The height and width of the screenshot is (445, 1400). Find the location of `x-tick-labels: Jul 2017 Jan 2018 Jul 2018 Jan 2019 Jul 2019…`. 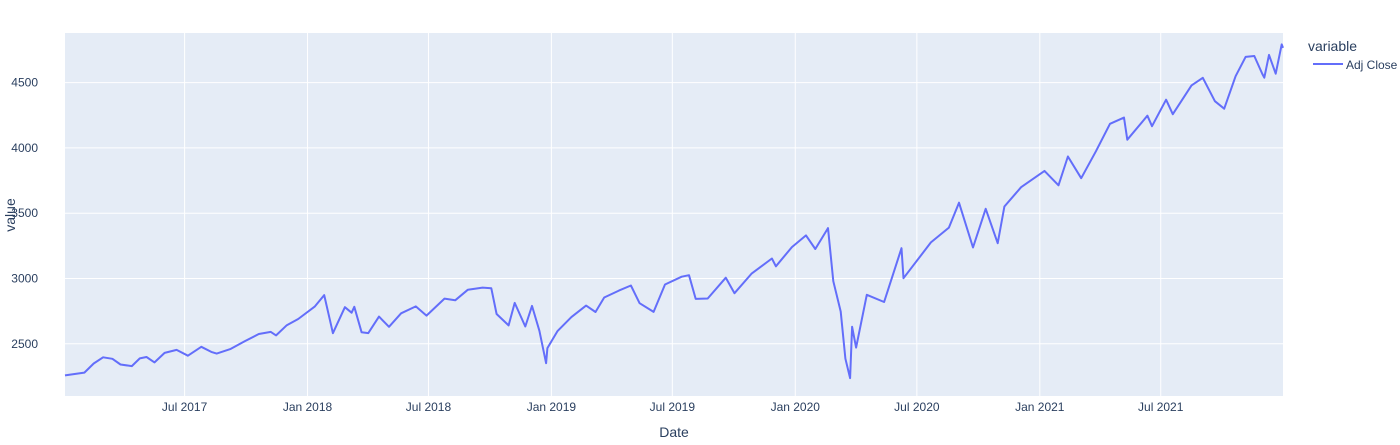

x-tick-labels: Jul 2017 Jan 2018 Jul 2018 Jan 2019 Jul 2019… is located at coordinates (673, 407).